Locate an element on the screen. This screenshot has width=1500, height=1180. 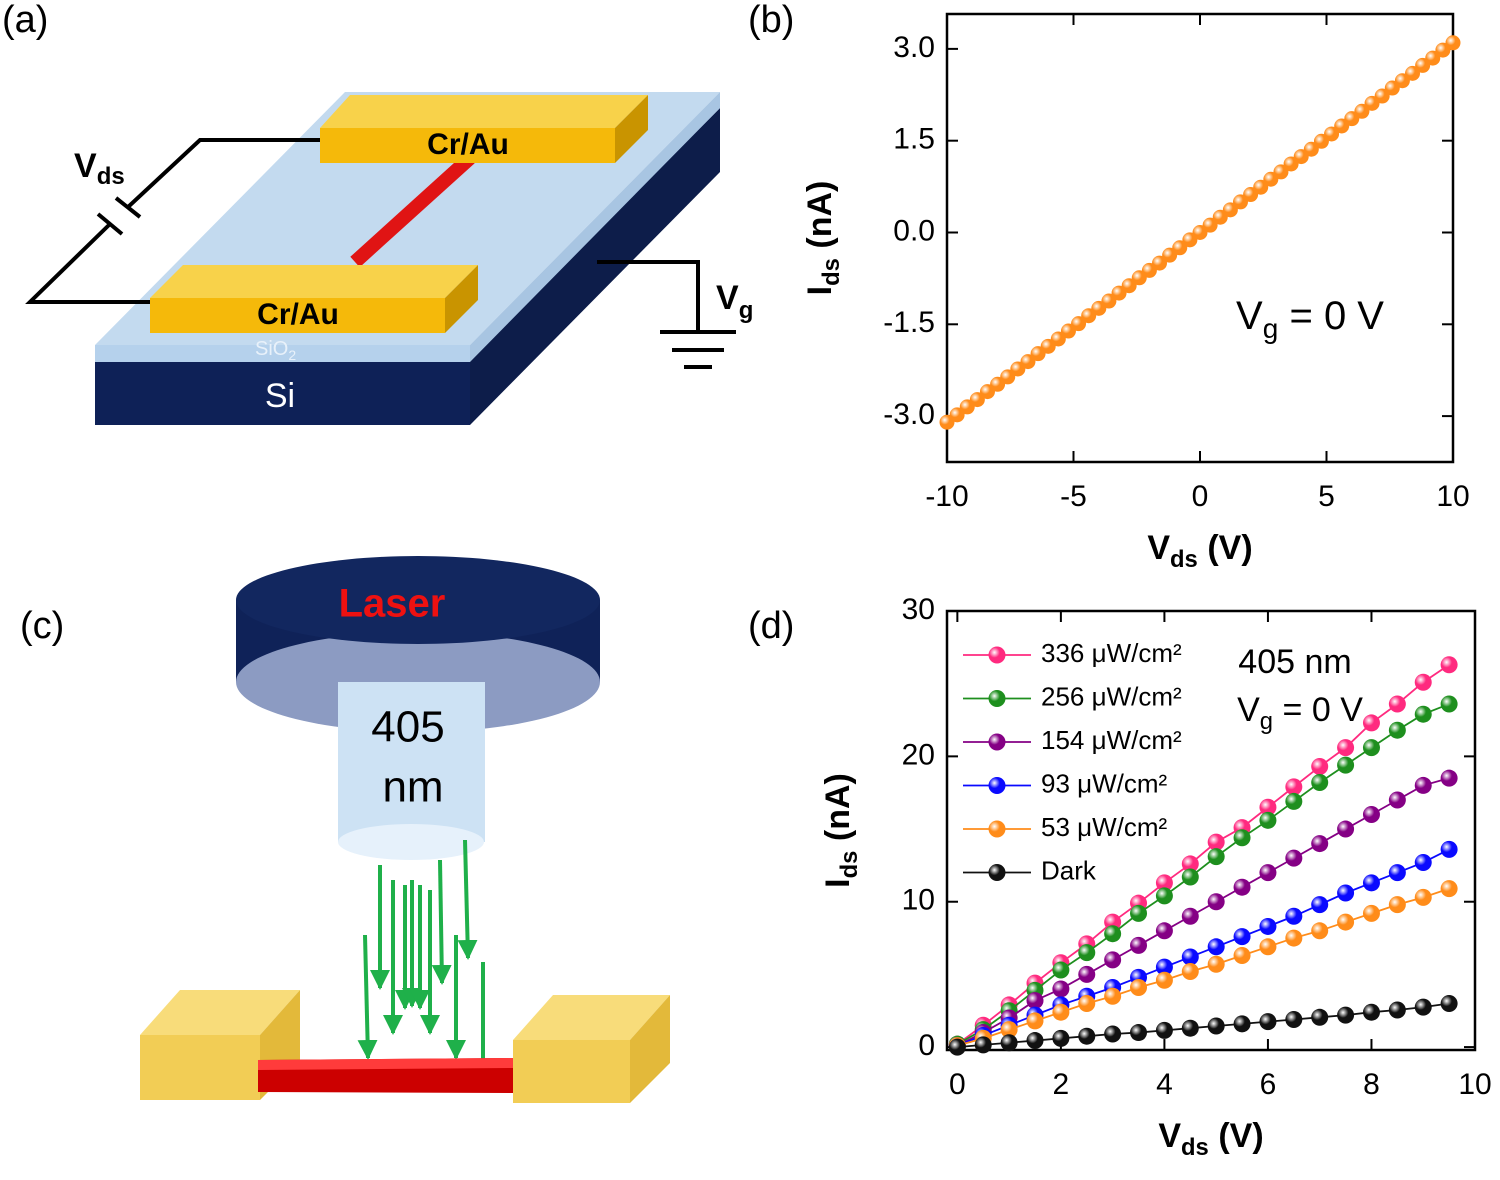
x-tick-label: 8 is located at coordinates (1371, 1084).